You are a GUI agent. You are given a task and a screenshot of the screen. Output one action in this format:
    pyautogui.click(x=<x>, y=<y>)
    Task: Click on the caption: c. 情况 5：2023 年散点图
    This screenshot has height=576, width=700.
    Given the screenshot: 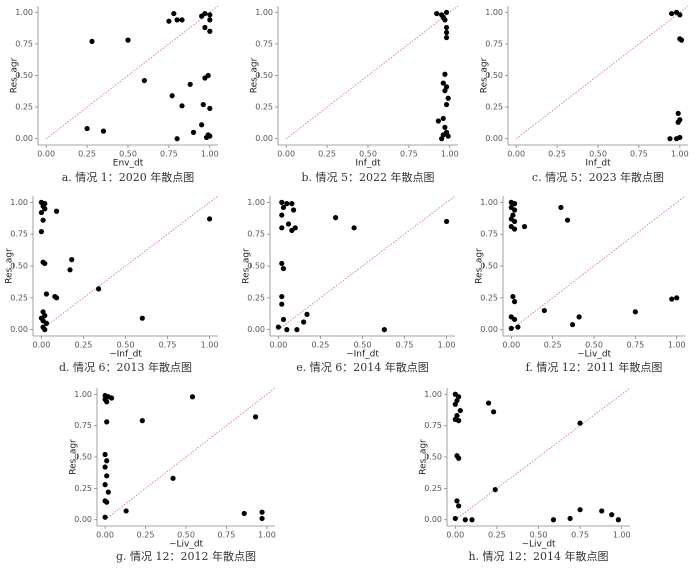 What is the action you would take?
    pyautogui.click(x=598, y=177)
    